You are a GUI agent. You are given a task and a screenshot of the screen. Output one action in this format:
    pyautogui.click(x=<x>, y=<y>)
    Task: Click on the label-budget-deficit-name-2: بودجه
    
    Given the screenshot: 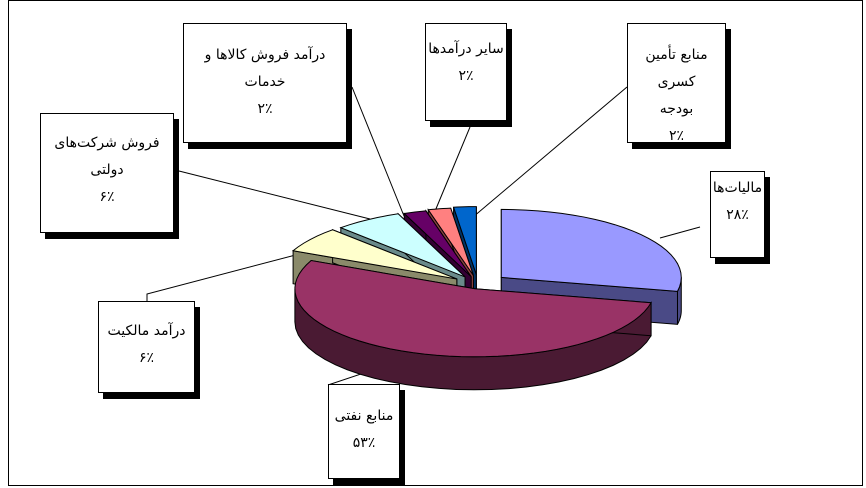 What is the action you would take?
    pyautogui.click(x=676, y=109)
    